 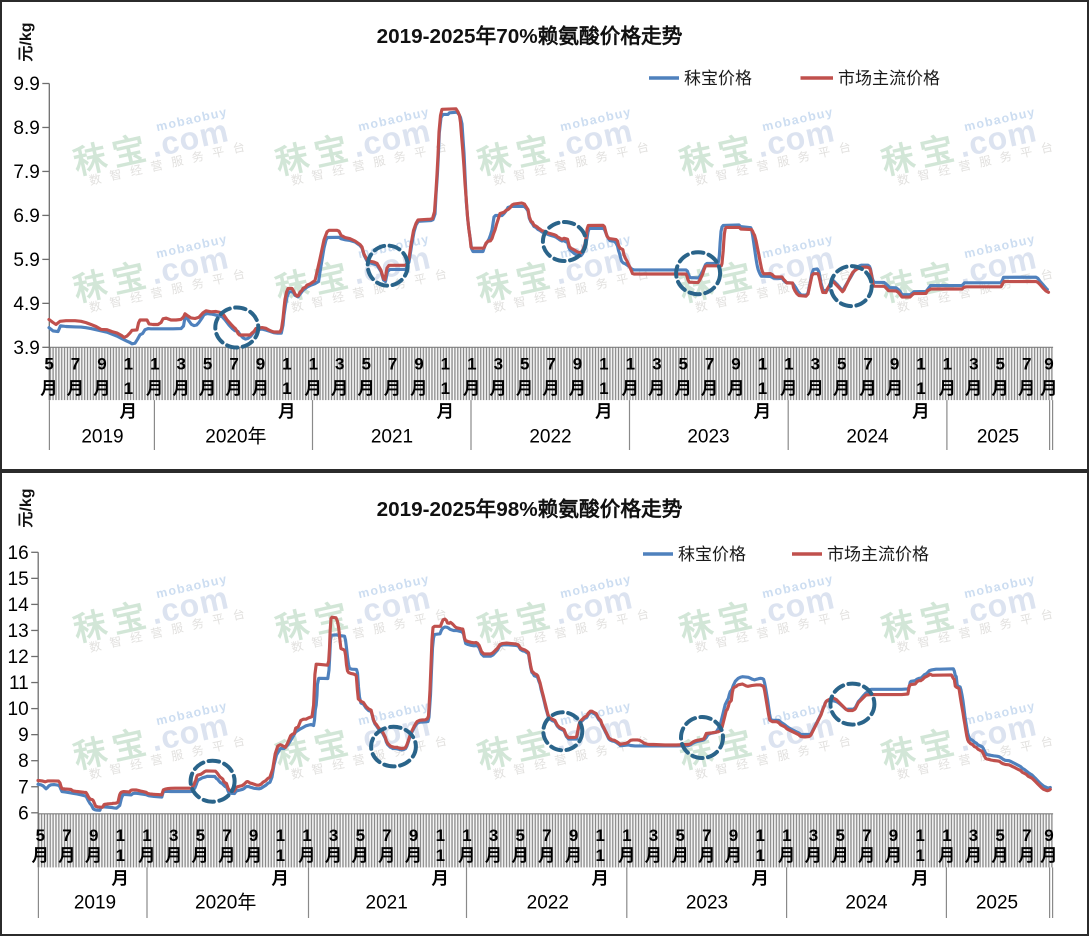 I want to click on svg-text: 8, so click(x=23, y=761).